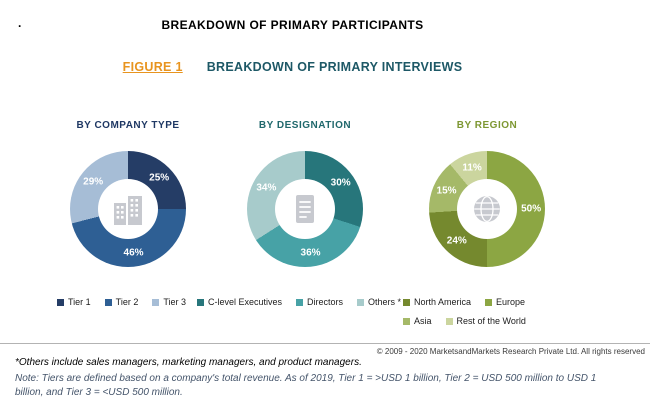 The image size is (650, 409). I want to click on legend-item: Tier 3, so click(169, 302).